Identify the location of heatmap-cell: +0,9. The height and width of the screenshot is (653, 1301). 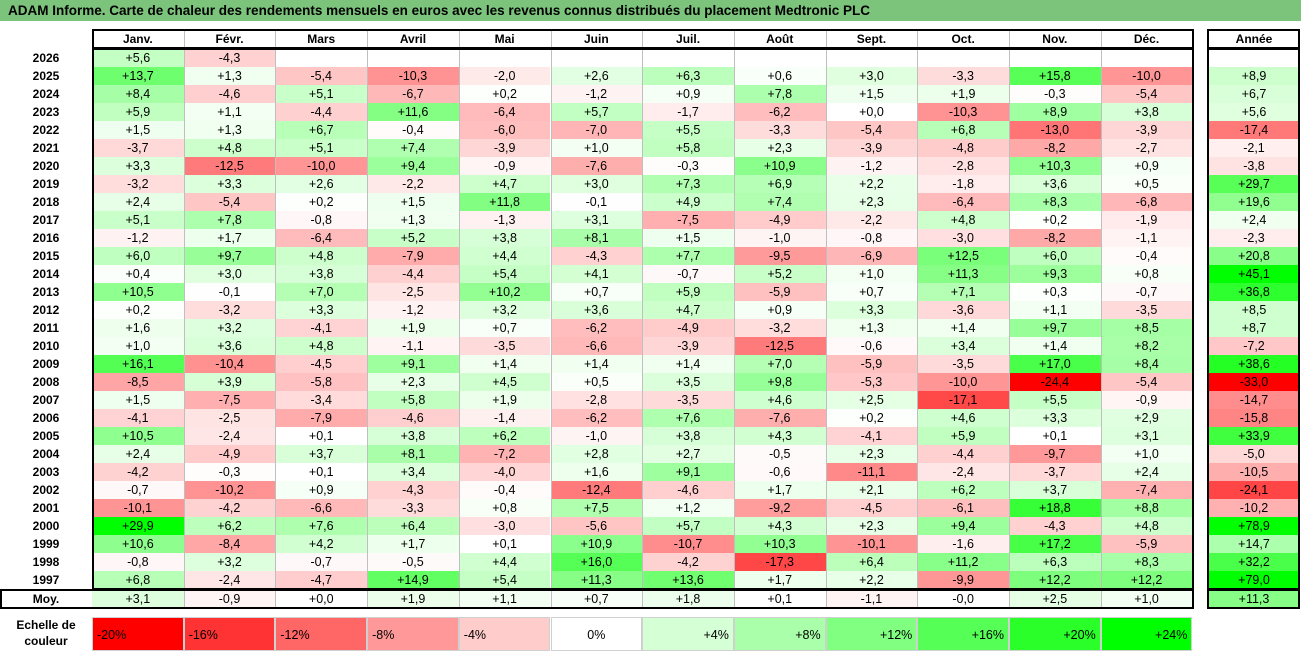
(688, 94).